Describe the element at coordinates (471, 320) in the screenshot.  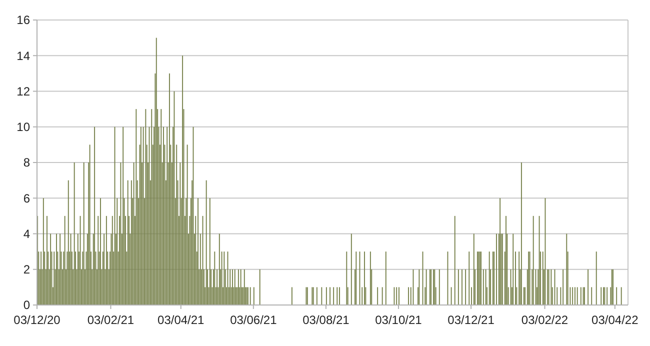
I see `x-tick-label: 03/12/21` at that location.